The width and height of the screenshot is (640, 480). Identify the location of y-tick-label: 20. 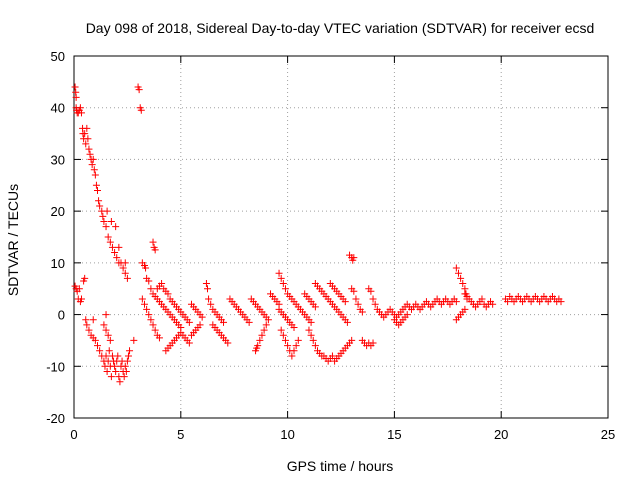
(58, 211).